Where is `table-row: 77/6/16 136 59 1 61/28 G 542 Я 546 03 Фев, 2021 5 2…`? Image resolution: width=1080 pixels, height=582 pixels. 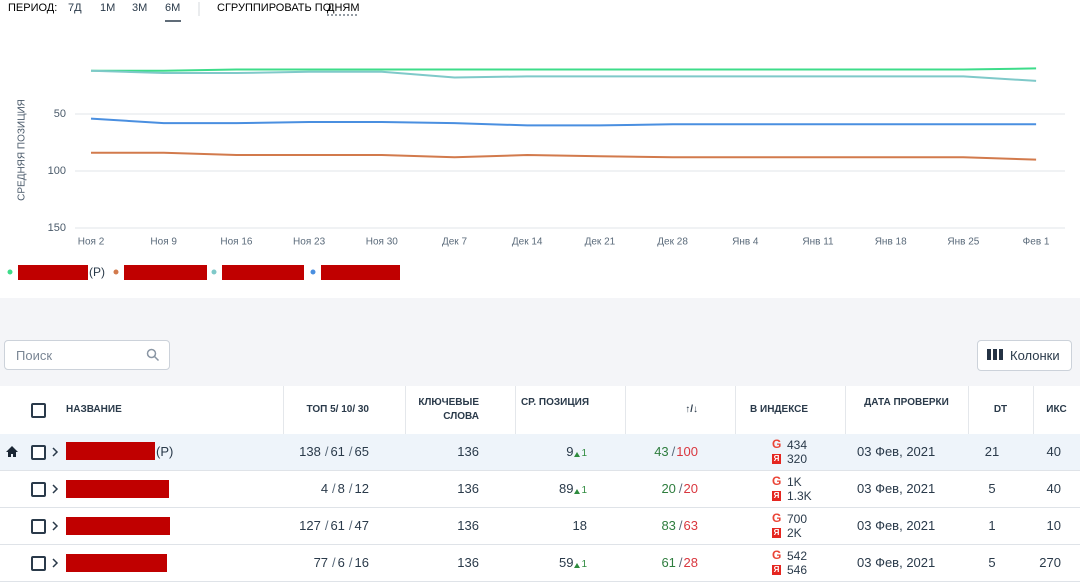
table-row: 77/6/16 136 59 1 61/28 G 542 Я 546 03 Фев, 2021 5 2… is located at coordinates (540, 563).